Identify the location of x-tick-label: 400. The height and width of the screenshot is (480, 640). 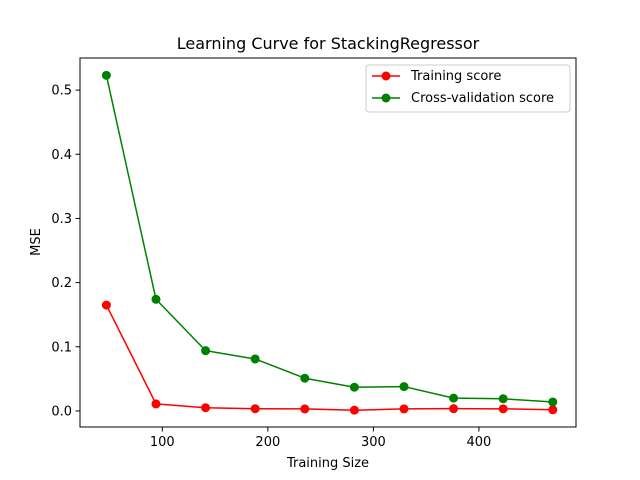
(478, 442).